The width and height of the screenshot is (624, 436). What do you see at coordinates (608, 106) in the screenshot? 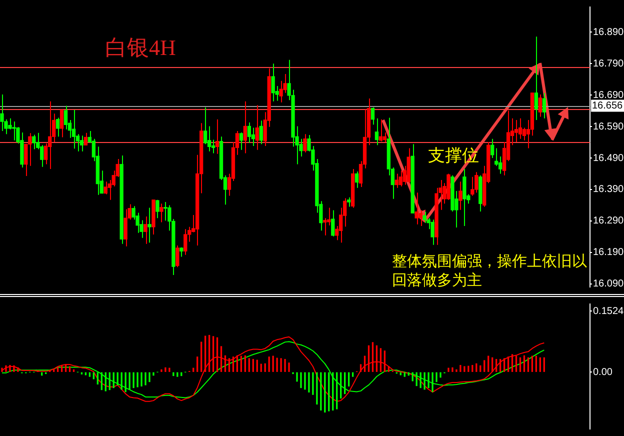
I see `ref-line-label: 16.656` at bounding box center [608, 106].